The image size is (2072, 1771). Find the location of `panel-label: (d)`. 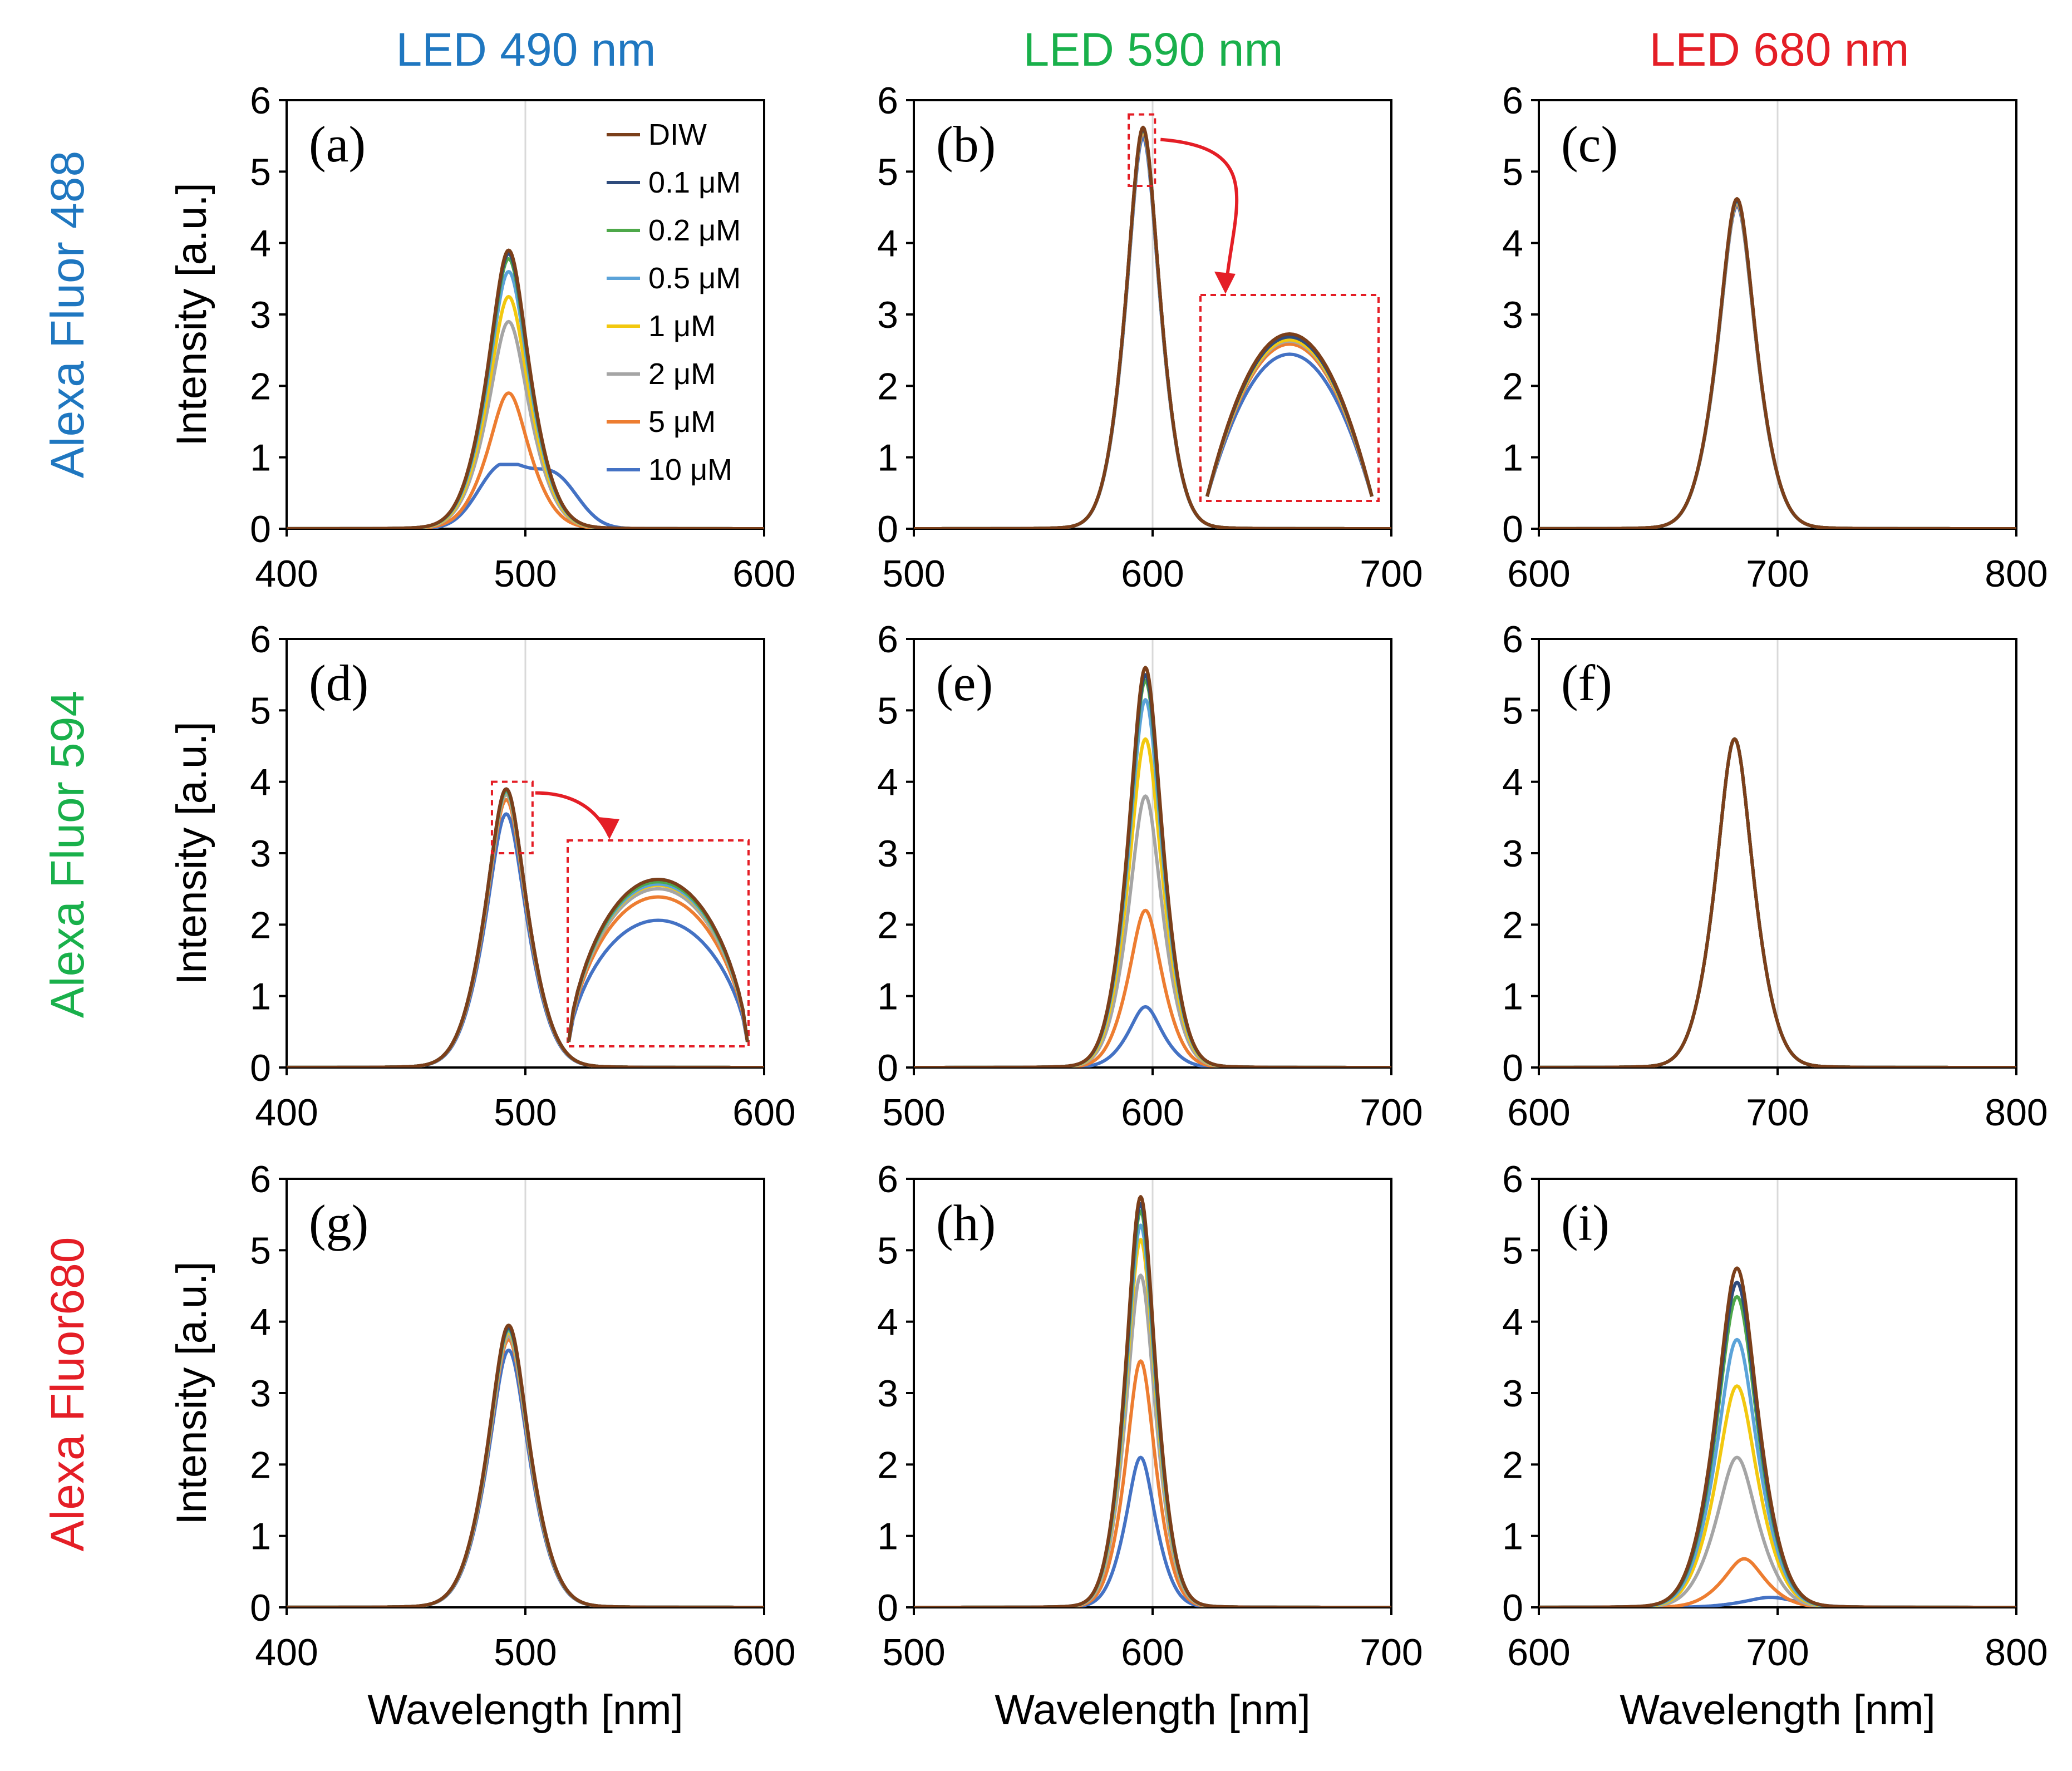

panel-label: (d) is located at coordinates (338, 683).